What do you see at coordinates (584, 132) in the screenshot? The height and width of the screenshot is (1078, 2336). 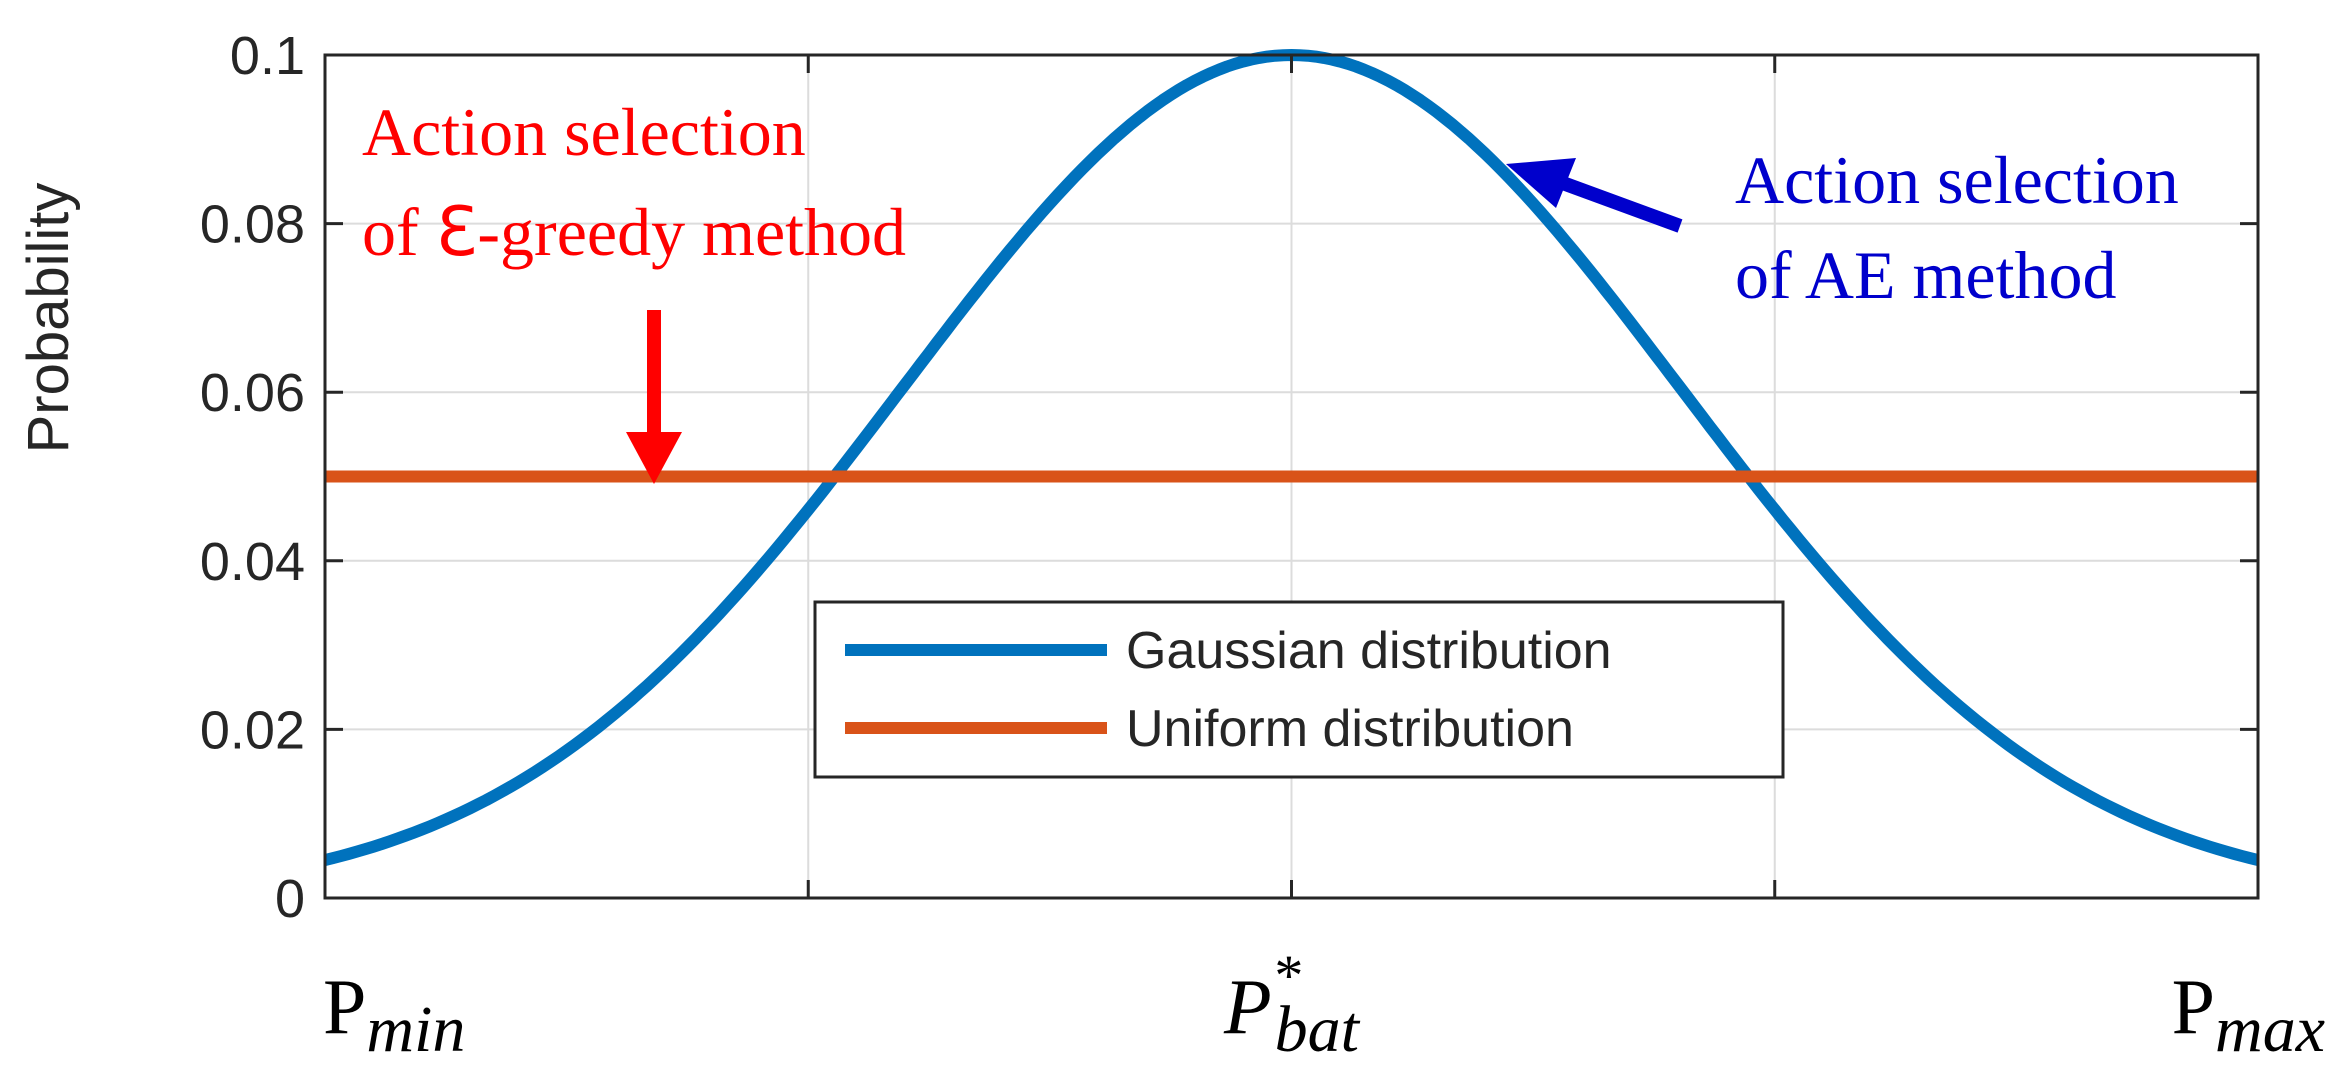 I see `annotation-epsilon-line-1: Action selection` at bounding box center [584, 132].